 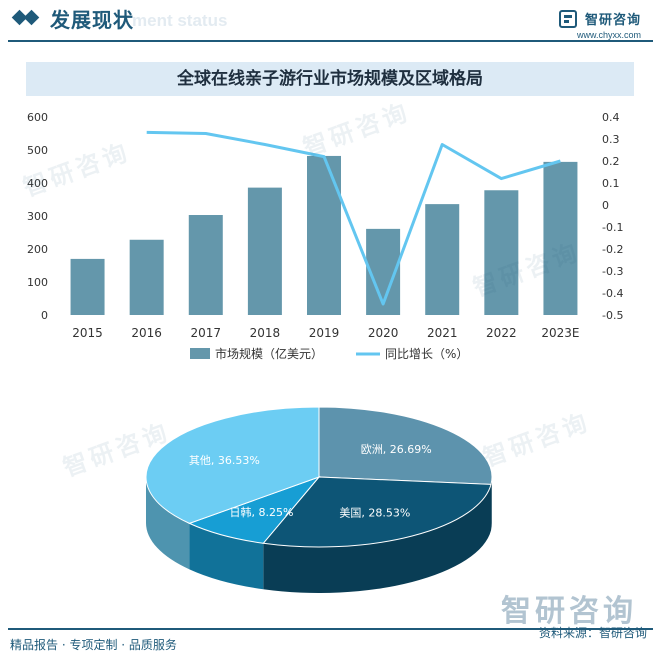 I want to click on y-left-tick-label: 400, so click(x=37, y=183).